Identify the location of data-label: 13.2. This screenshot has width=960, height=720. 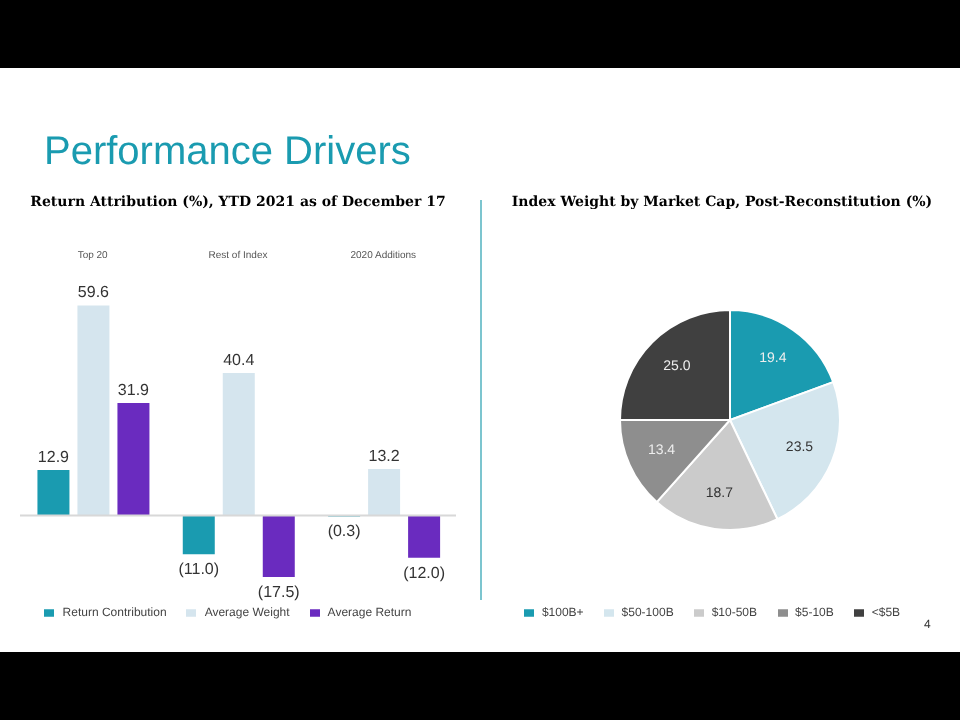
(384, 455).